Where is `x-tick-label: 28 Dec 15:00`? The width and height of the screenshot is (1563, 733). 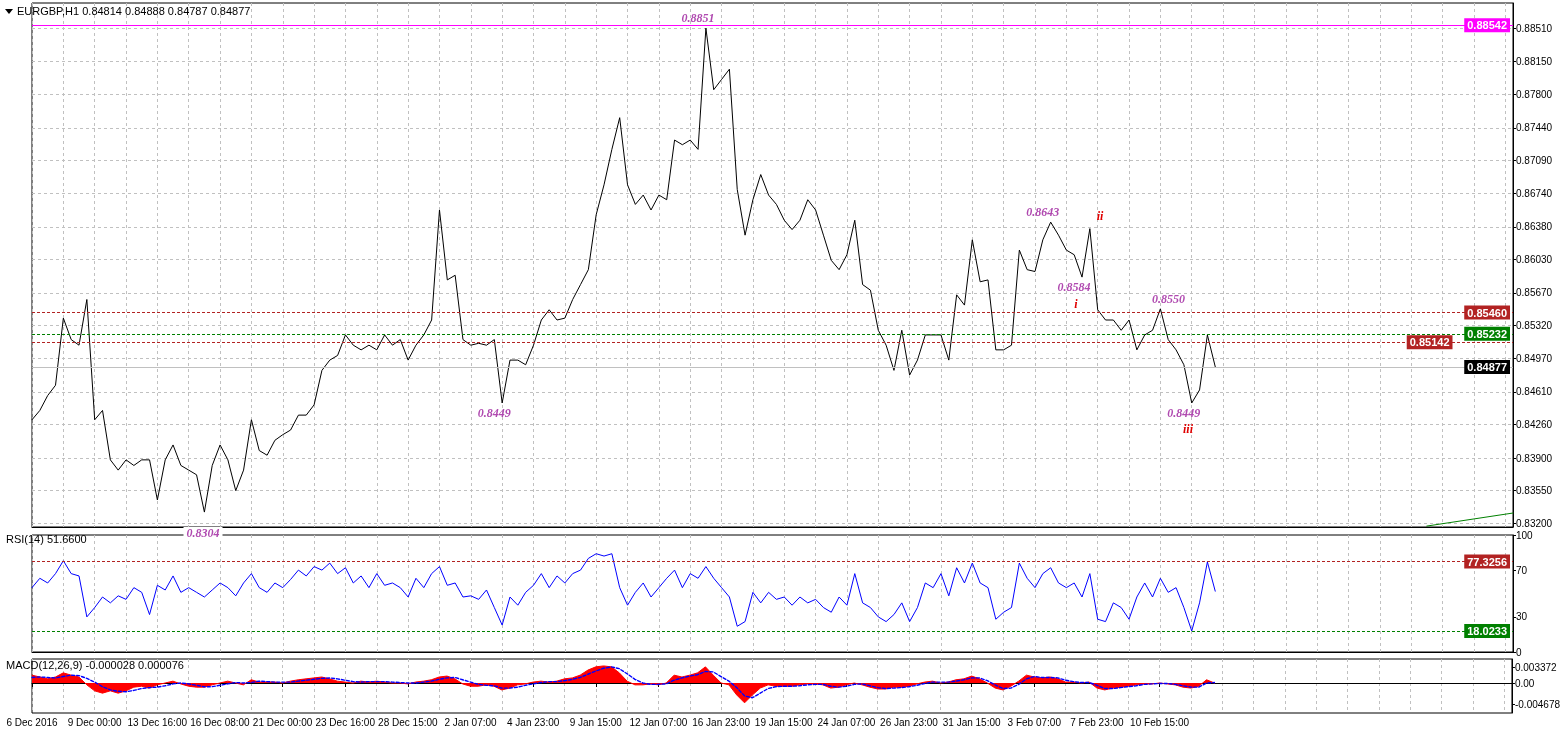 x-tick-label: 28 Dec 15:00 is located at coordinates (408, 722).